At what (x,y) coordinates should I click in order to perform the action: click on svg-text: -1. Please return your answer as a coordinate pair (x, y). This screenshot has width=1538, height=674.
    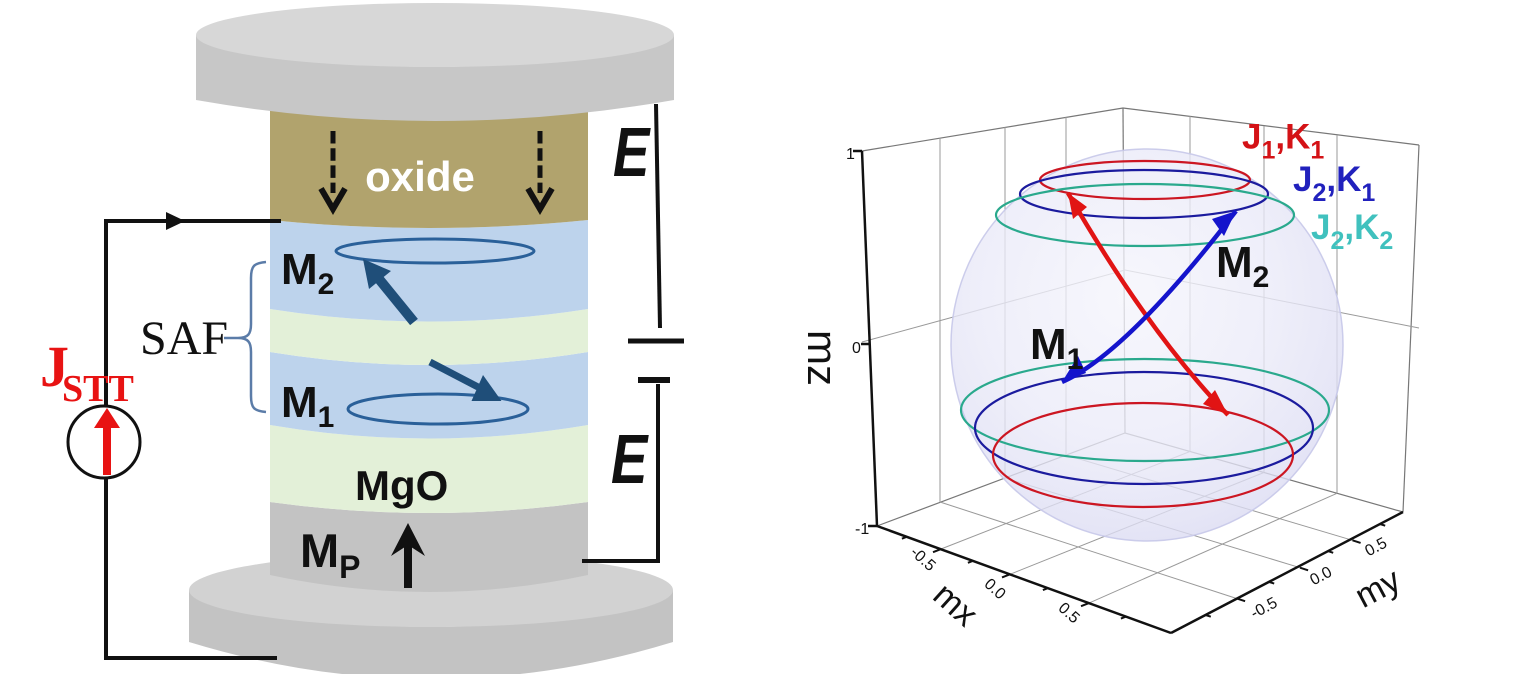
    Looking at the image, I should click on (862, 529).